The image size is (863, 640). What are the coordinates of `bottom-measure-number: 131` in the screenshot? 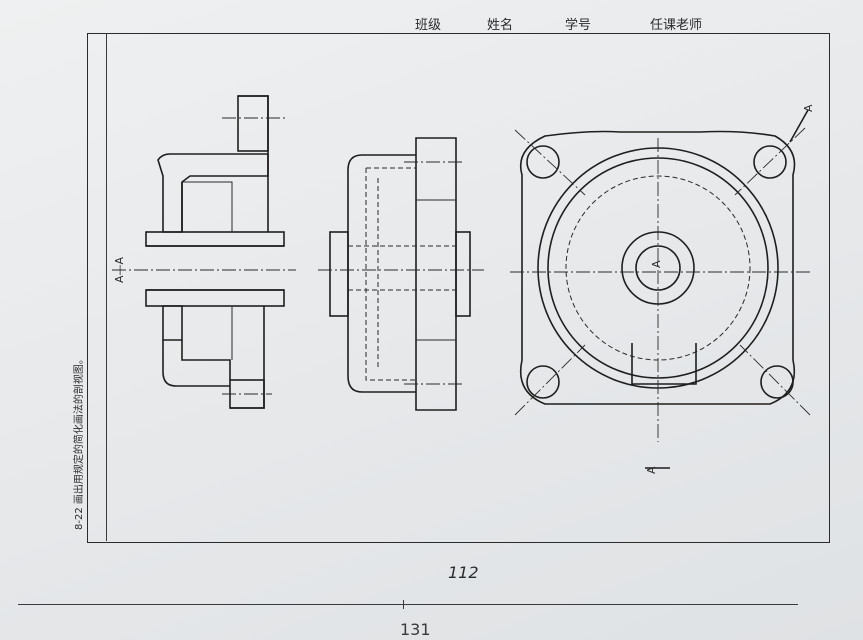 It's located at (415, 629).